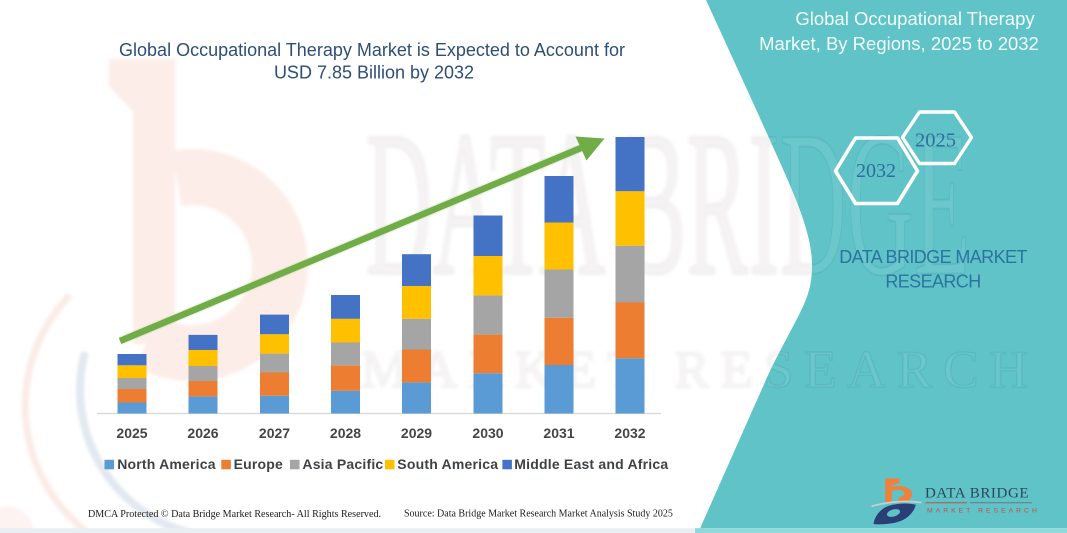  Describe the element at coordinates (202, 433) in the screenshot. I see `svg-text: 2026` at that location.